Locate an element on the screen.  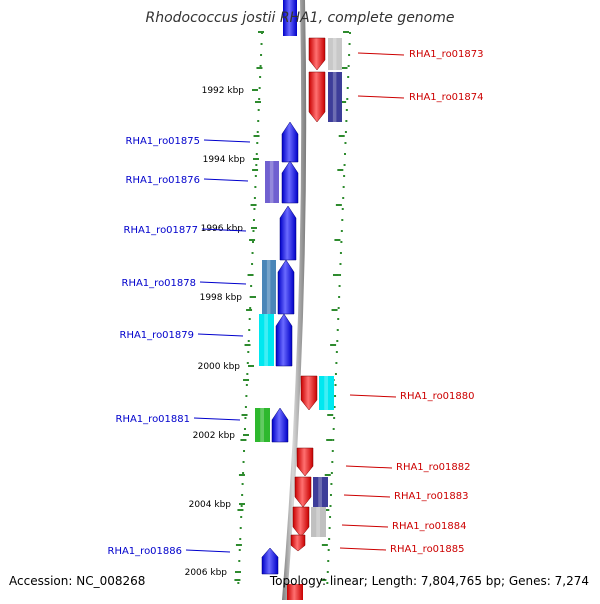
gene-label: RHA1_ro01875 is located at coordinates (163, 141).